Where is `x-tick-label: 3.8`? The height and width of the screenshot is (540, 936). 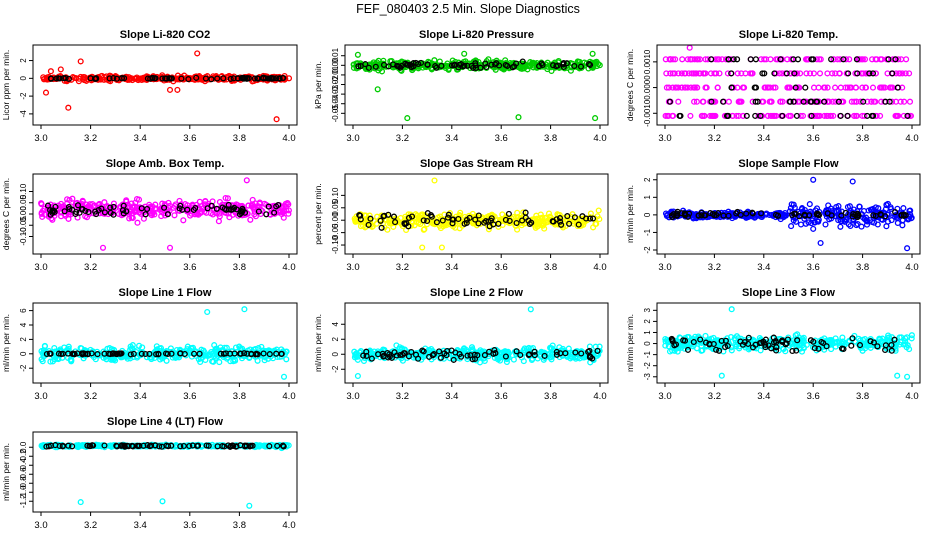
x-tick-label: 3.8 is located at coordinates (862, 267).